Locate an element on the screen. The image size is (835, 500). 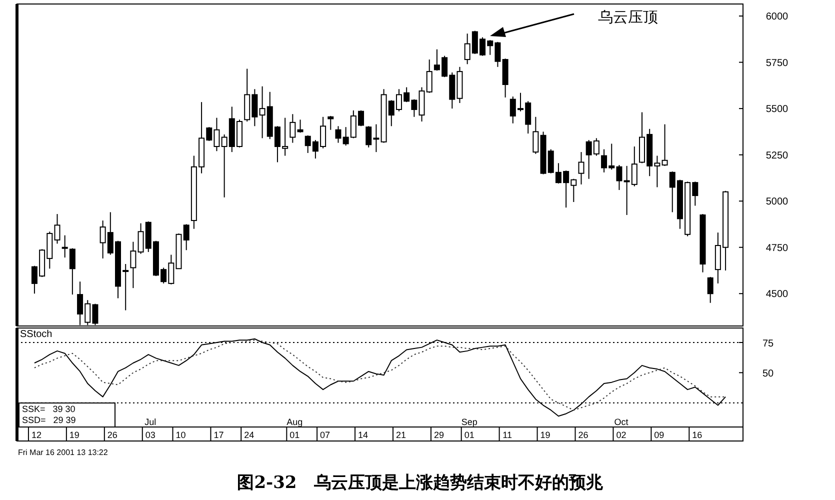
y-tick-label: 50 is located at coordinates (768, 374).